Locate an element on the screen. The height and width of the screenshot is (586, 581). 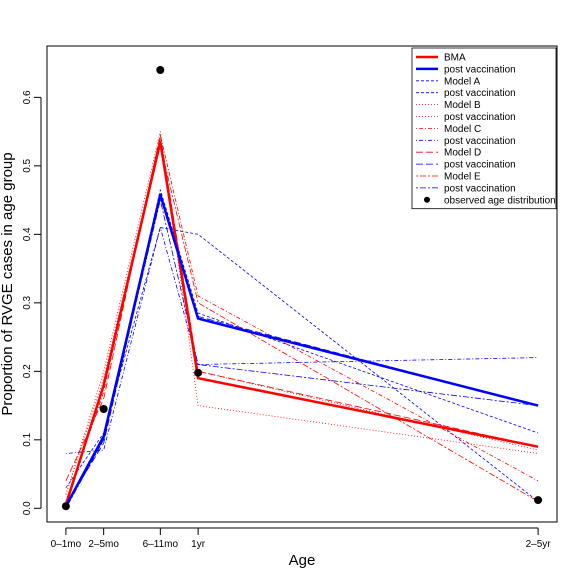
x-axis-title: Age is located at coordinates (302, 560).